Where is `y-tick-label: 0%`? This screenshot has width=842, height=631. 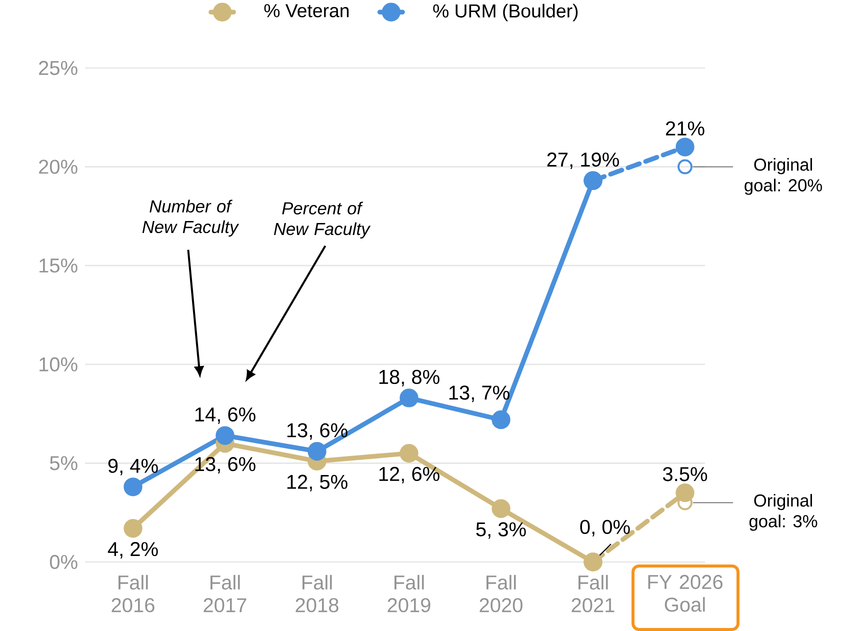 y-tick-label: 0% is located at coordinates (64, 562).